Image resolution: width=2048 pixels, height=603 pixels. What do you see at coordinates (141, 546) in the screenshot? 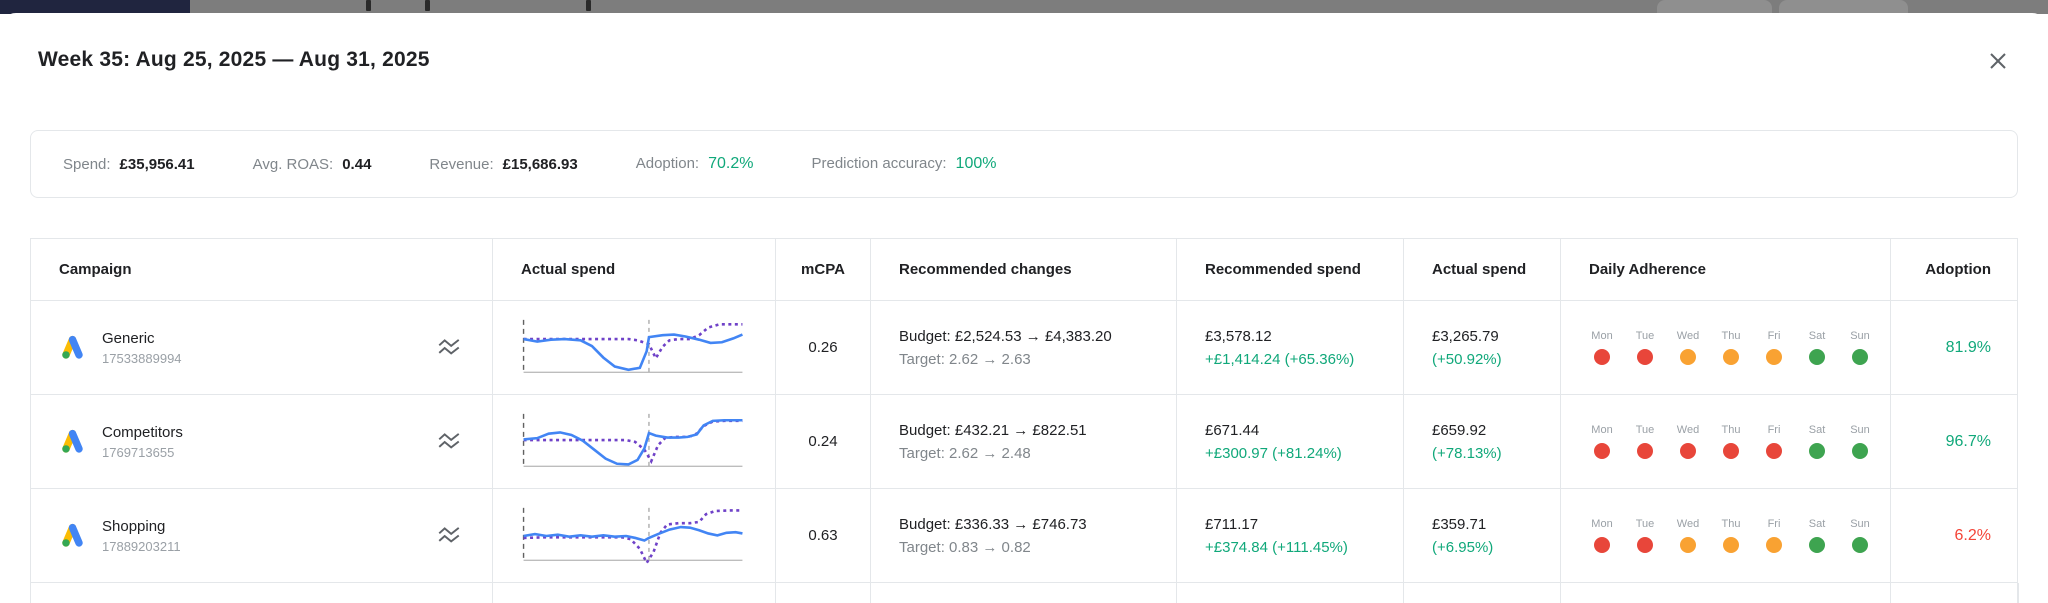
I see `campaign-id: 17889203211` at bounding box center [141, 546].